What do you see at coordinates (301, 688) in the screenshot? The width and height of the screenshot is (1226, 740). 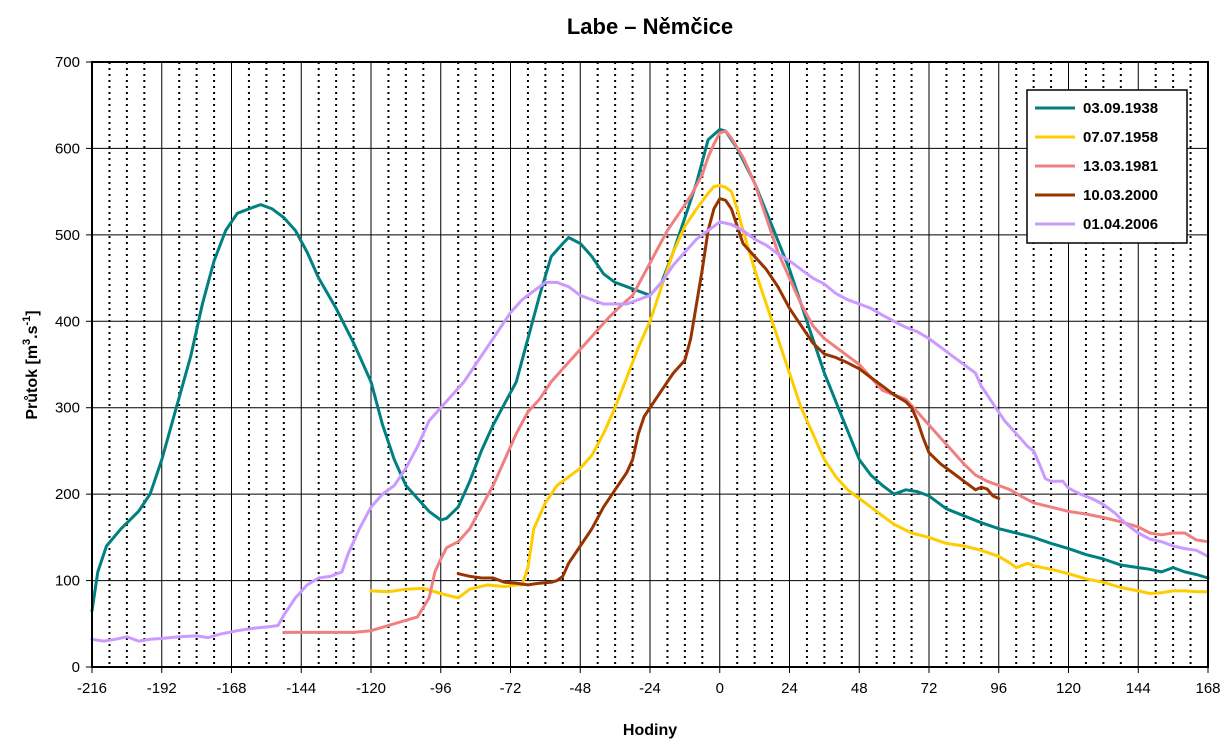 I see `x-tick-label: -144` at bounding box center [301, 688].